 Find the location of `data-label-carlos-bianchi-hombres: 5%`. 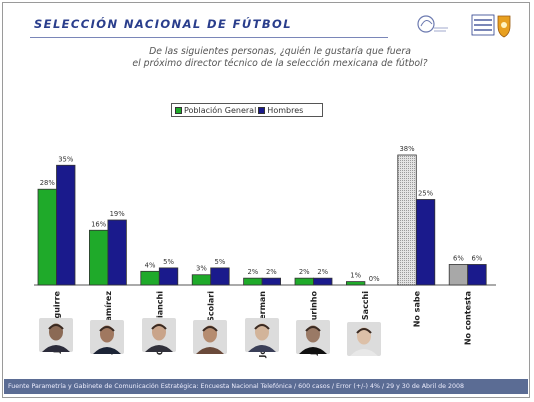

data-label-carlos-bianchi-hombres: 5% is located at coordinates (168, 262).